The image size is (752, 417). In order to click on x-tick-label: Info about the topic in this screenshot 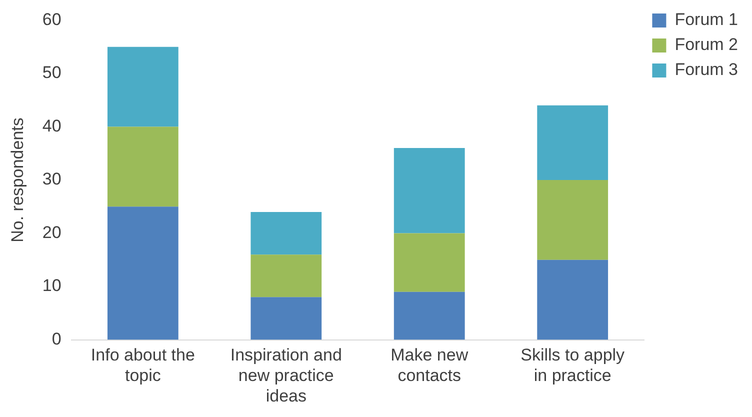, I will do `click(142, 366)`.